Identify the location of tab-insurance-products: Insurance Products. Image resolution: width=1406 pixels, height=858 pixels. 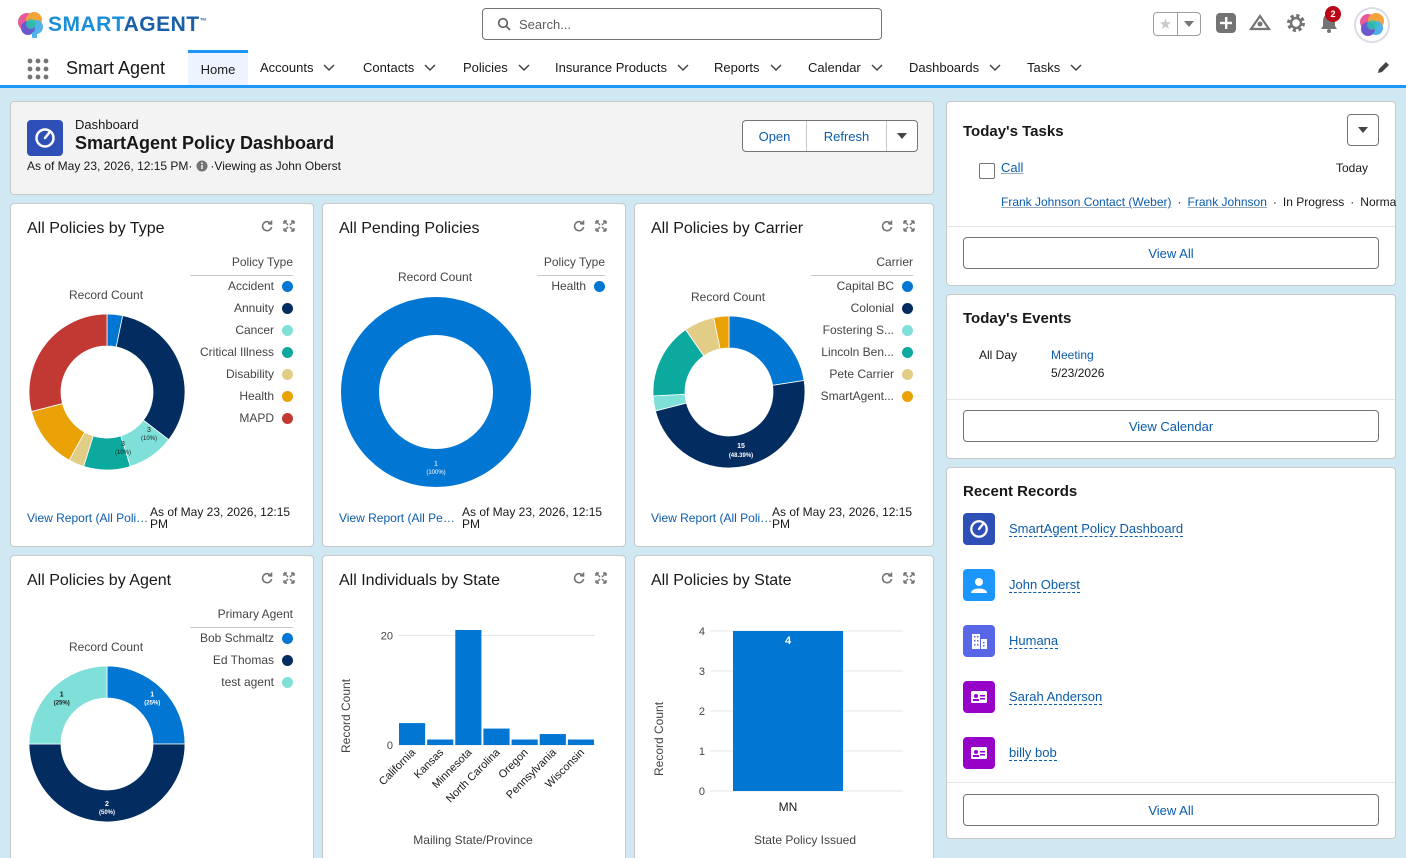
(622, 67).